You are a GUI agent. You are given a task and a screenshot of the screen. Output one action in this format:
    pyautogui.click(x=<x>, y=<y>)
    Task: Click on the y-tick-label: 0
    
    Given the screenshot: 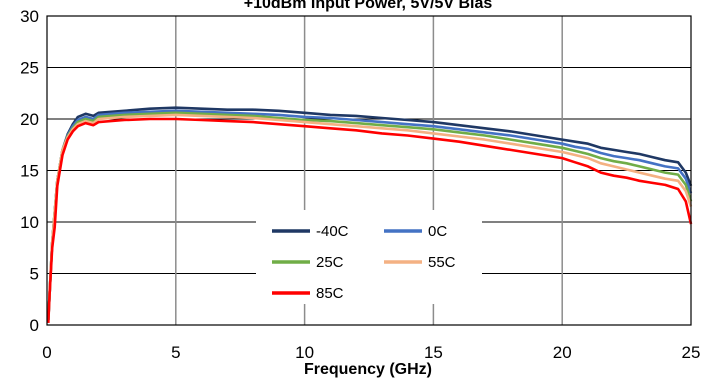 What is the action you would take?
    pyautogui.click(x=34, y=325)
    